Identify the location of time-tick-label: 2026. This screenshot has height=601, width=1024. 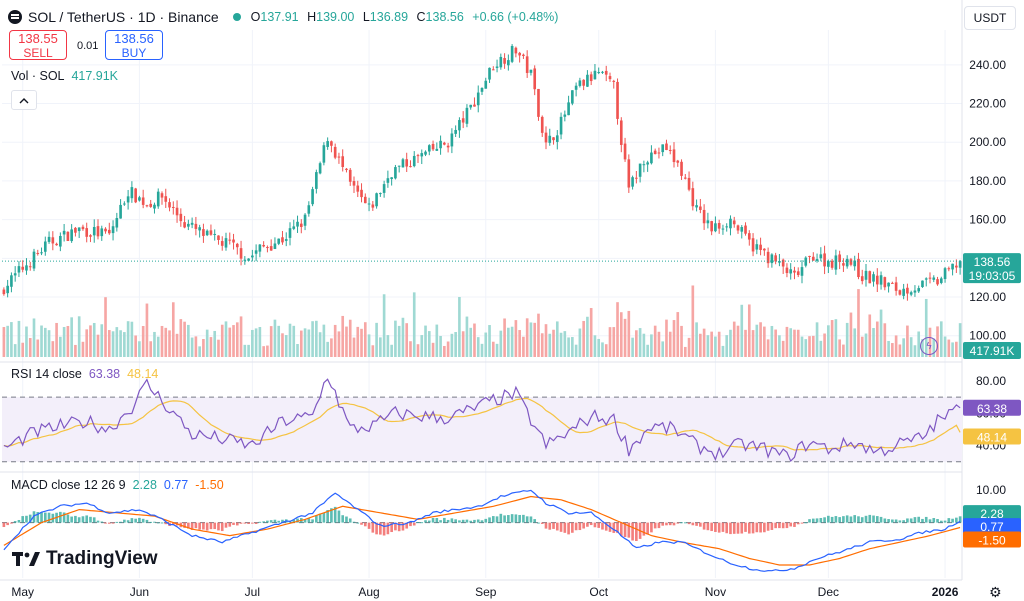
(945, 592).